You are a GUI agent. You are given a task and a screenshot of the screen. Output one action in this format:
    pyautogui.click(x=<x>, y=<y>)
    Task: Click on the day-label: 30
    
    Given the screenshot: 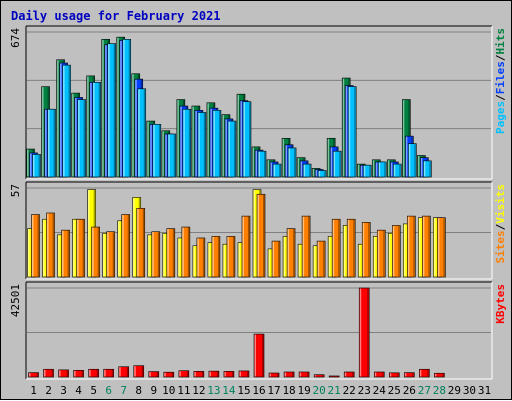 What is the action you would take?
    pyautogui.click(x=469, y=390)
    